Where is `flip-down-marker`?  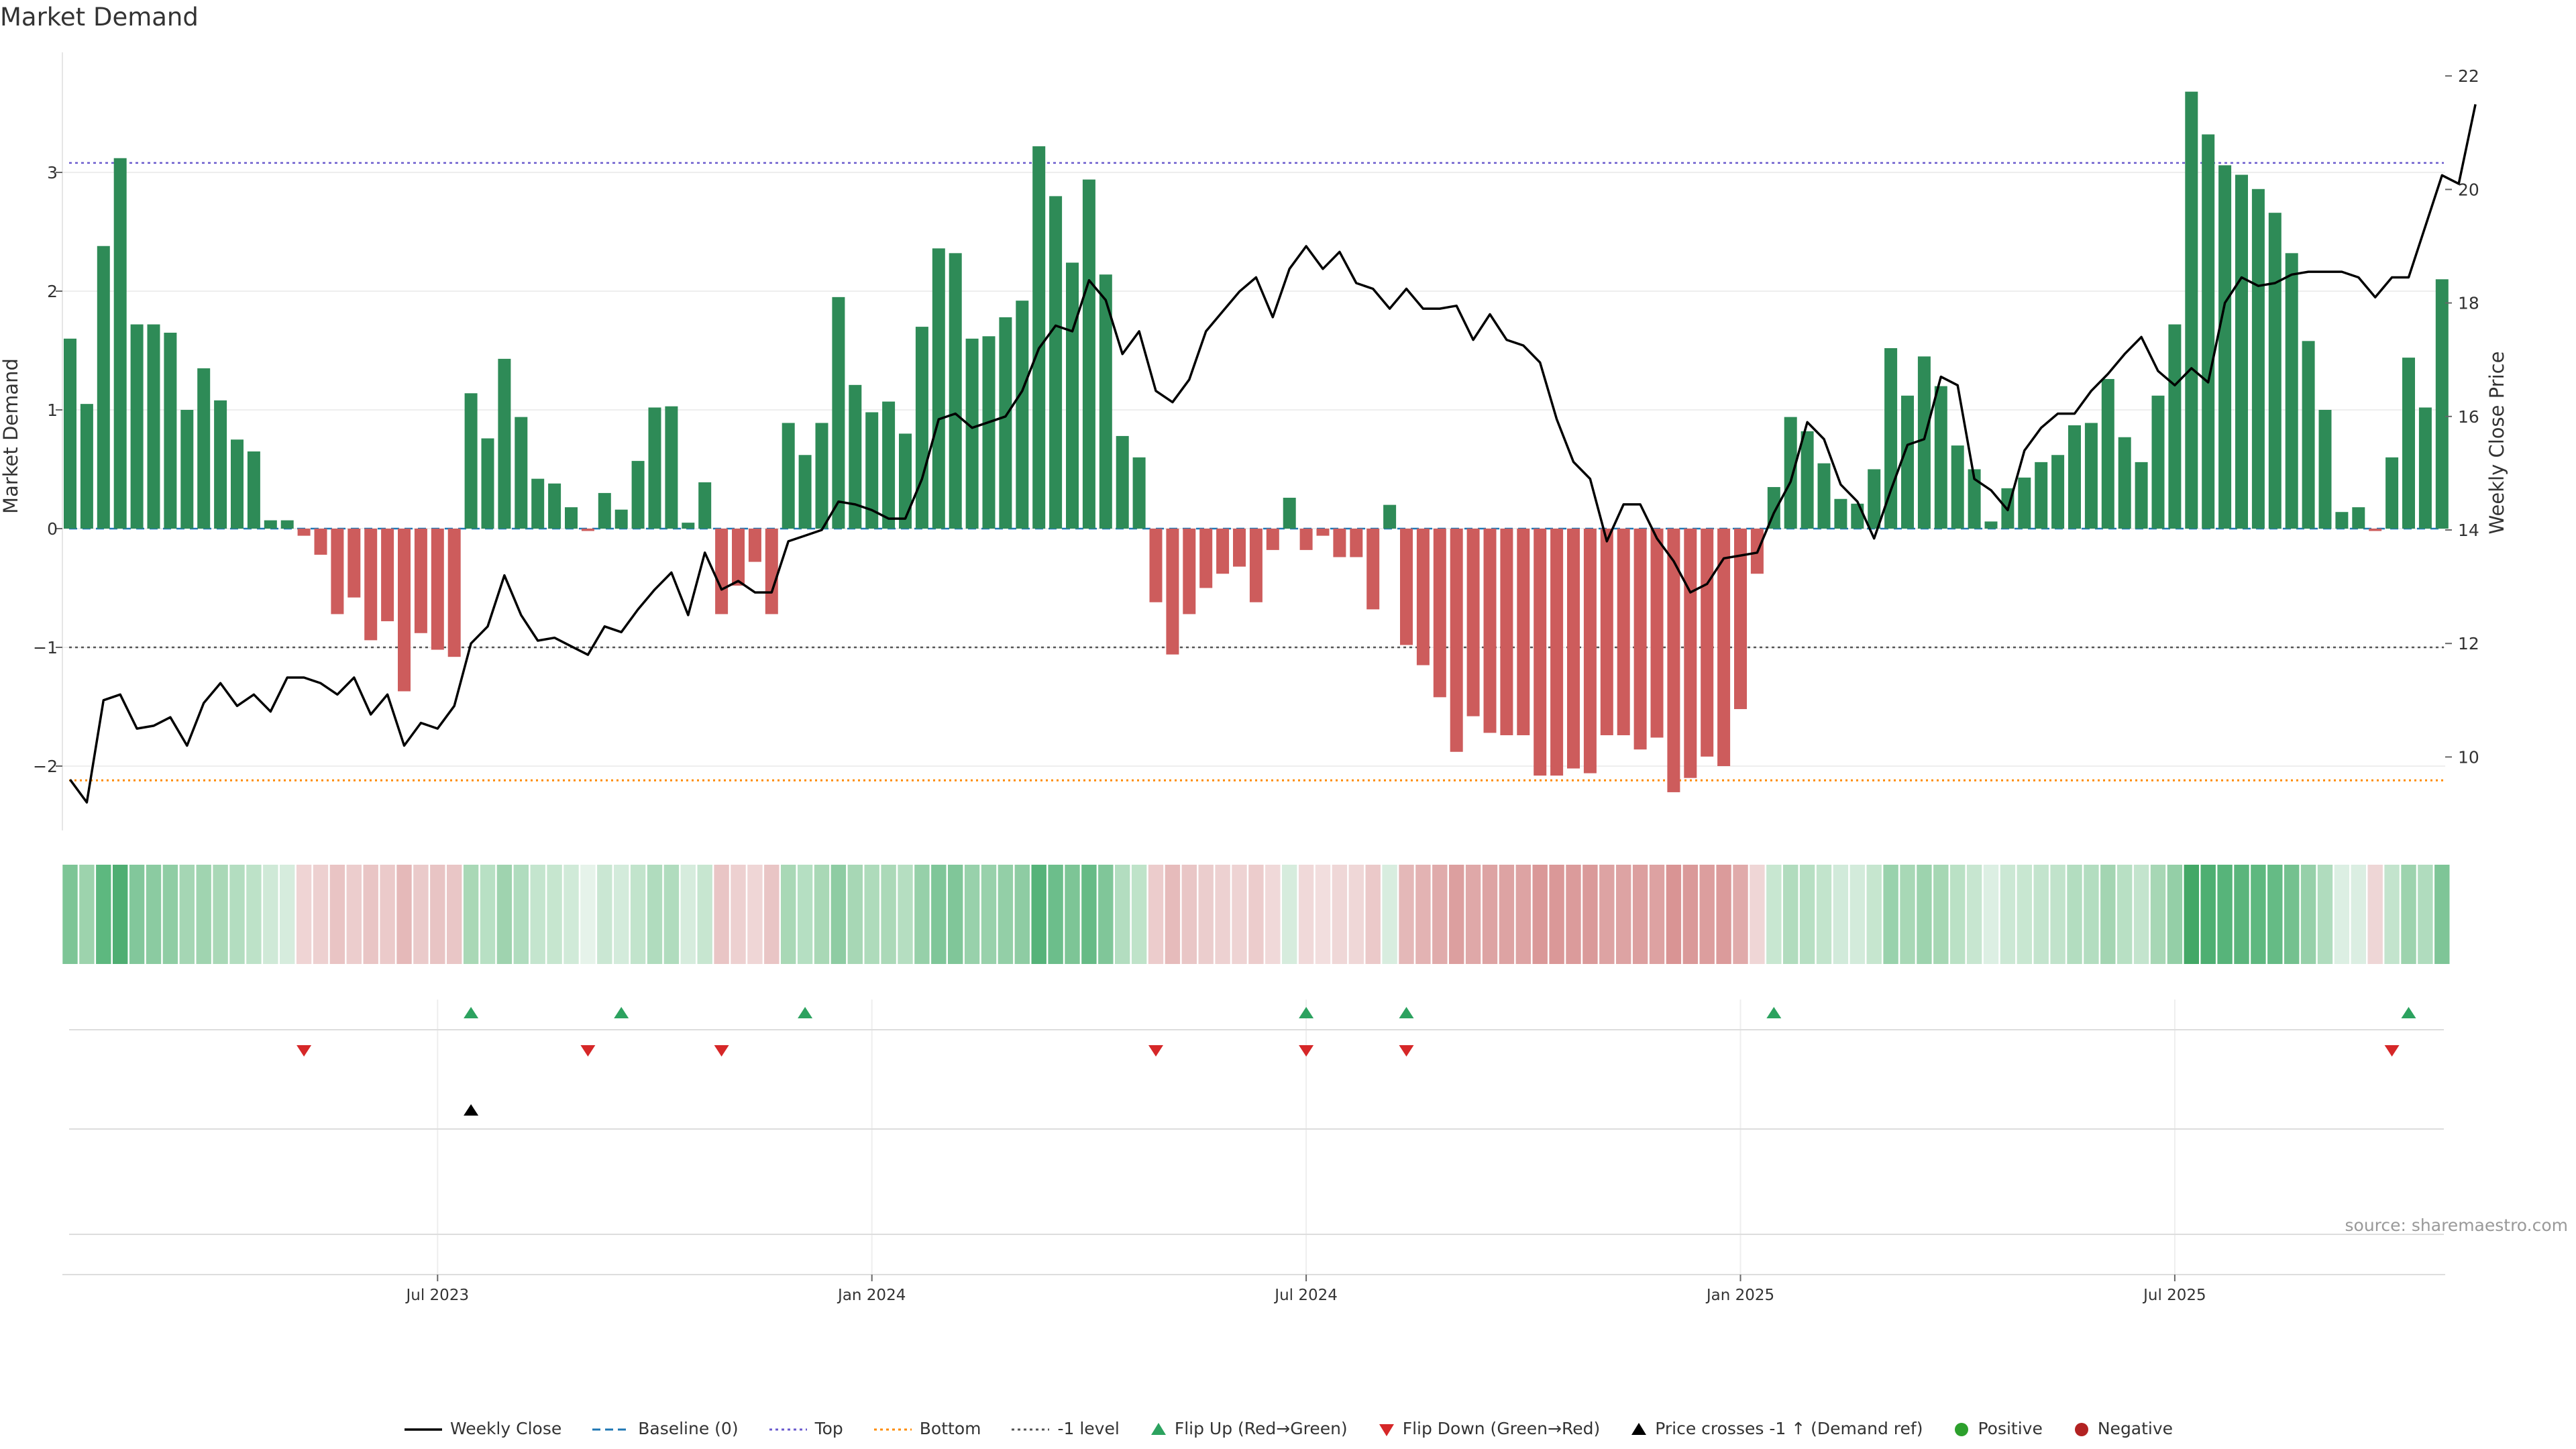
flip-down-marker is located at coordinates (1155, 1051).